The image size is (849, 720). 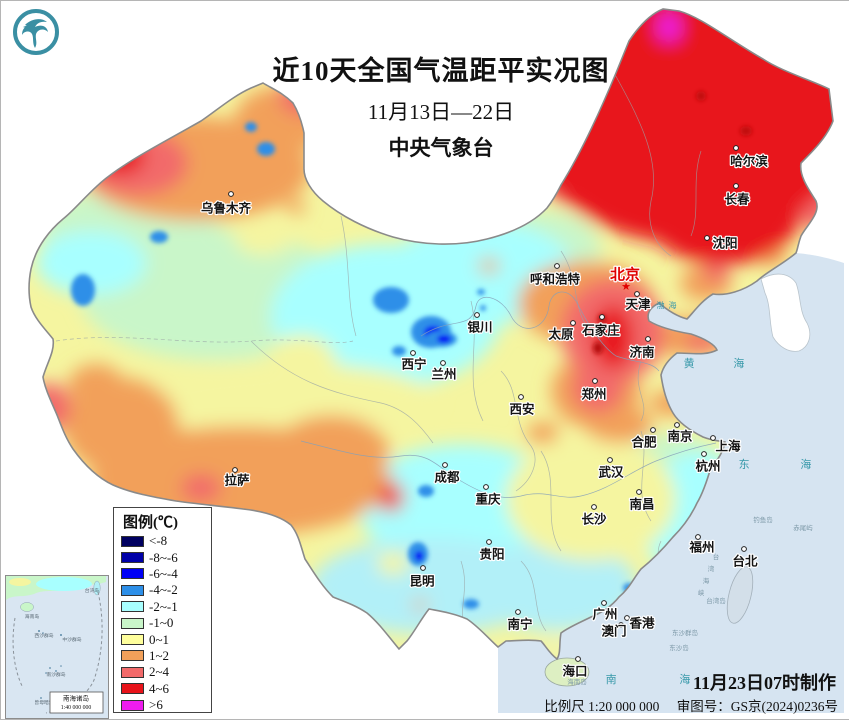 What do you see at coordinates (555, 279) in the screenshot?
I see `city-label: 呼和浩特` at bounding box center [555, 279].